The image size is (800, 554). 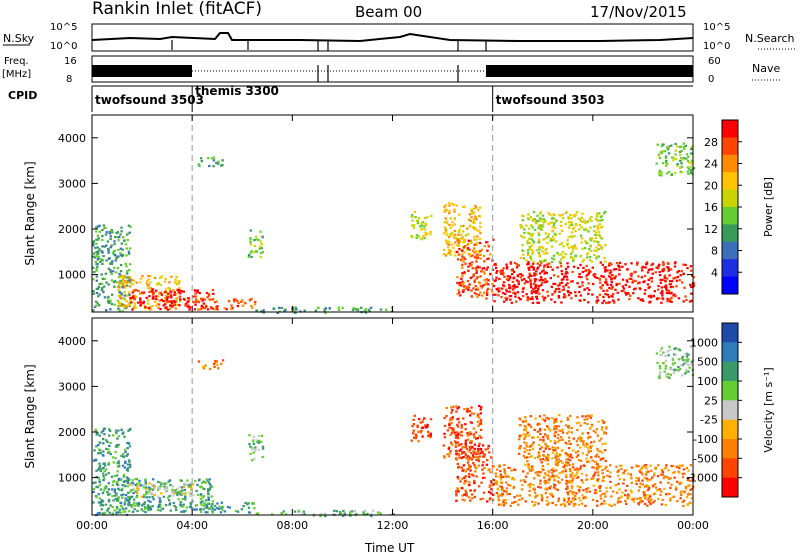 What do you see at coordinates (702, 478) in the screenshot?
I see `colorbar-tick-label: -1000` at bounding box center [702, 478].